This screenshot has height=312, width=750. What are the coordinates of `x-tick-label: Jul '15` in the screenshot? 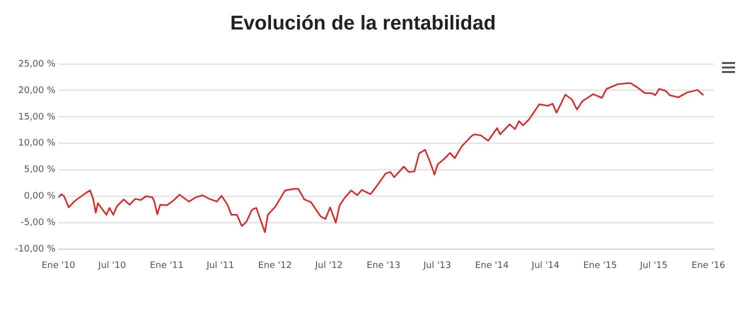 It's located at (653, 265).